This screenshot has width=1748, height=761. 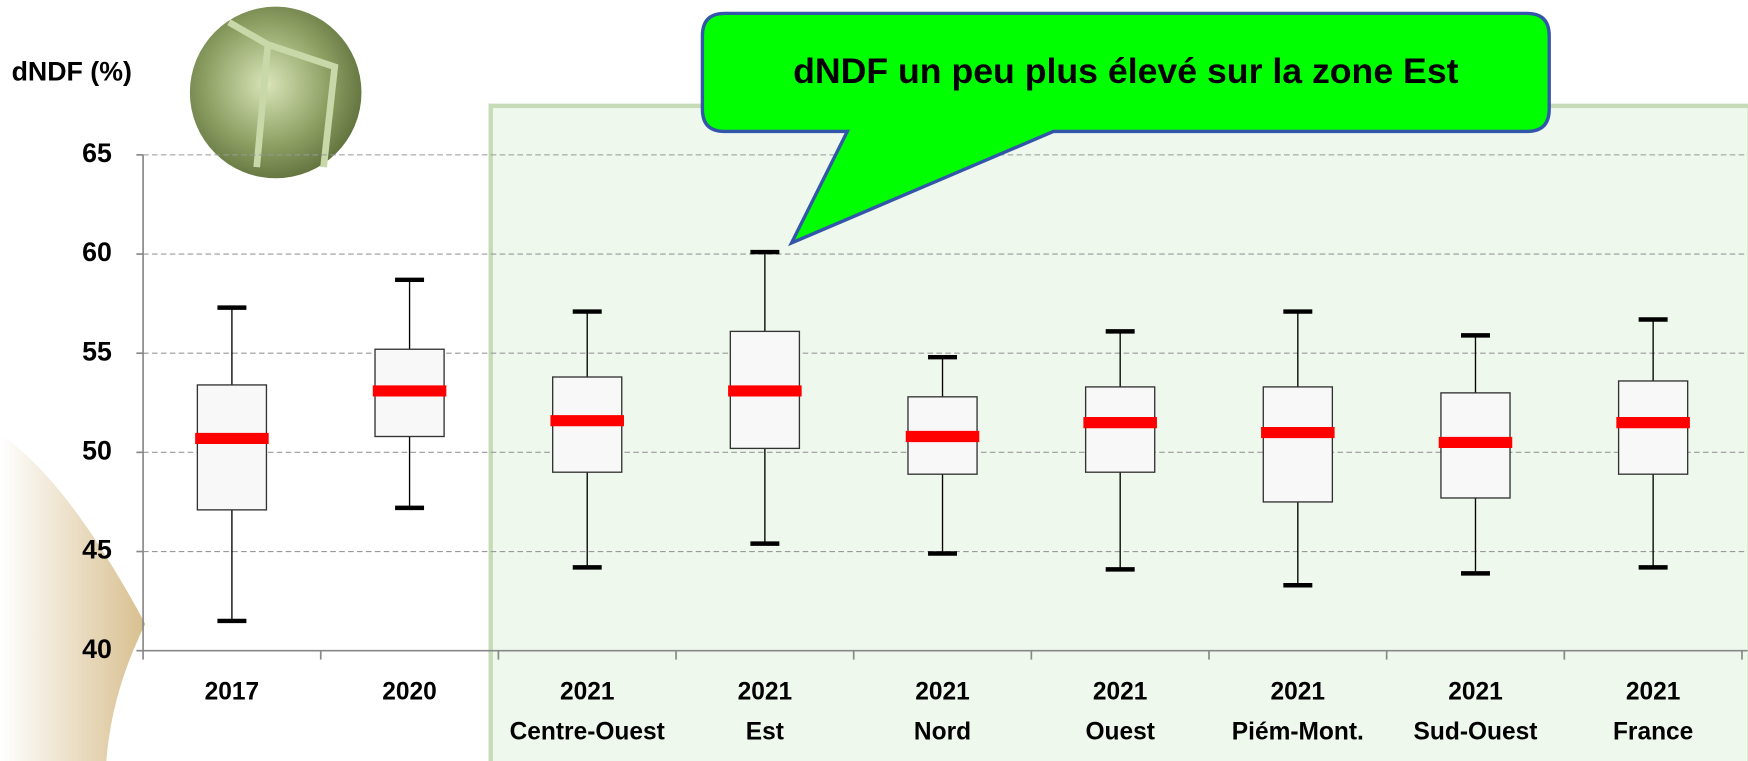 What do you see at coordinates (283, 93) in the screenshot?
I see `photo-detail` at bounding box center [283, 93].